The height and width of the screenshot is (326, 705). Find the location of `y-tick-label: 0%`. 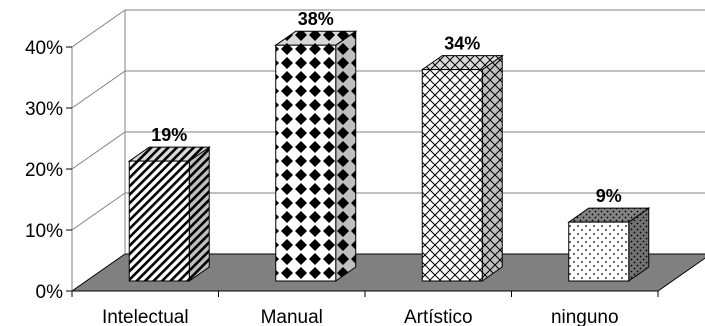

y-tick-label: 0% is located at coordinates (50, 292).